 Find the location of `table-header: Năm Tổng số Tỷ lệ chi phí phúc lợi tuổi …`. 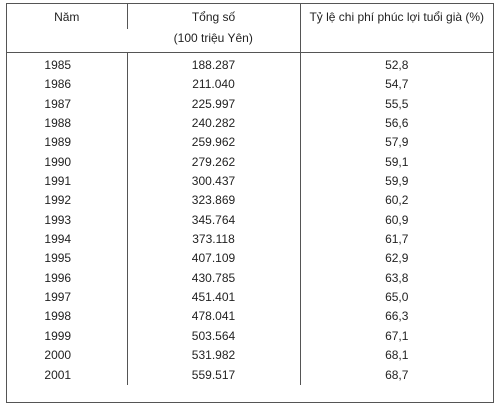

table-header: Năm Tổng số Tỷ lệ chi phí phúc lợi tuổi … is located at coordinates (250, 28).